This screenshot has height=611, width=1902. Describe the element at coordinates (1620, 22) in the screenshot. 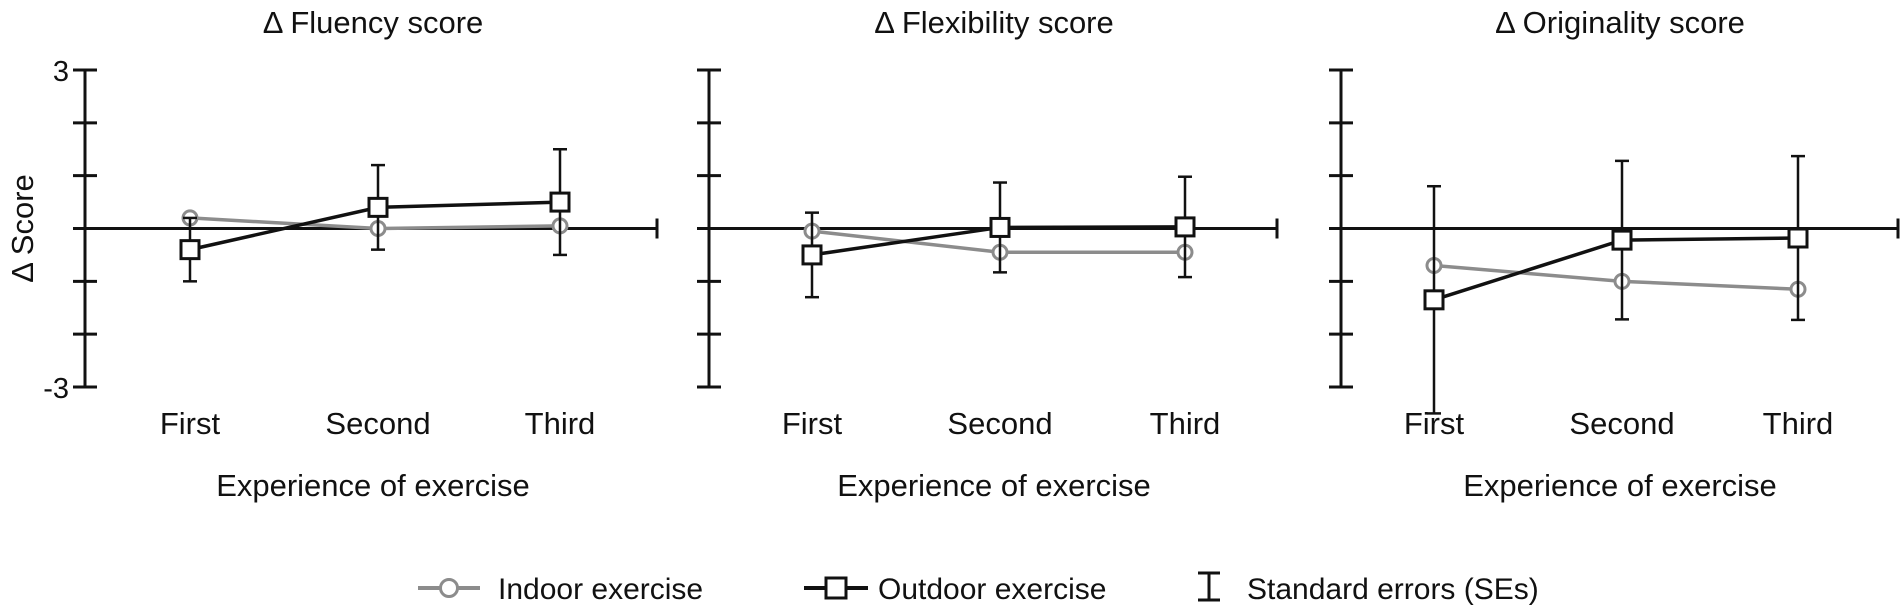

I see `chart-title: Δ Originality score` at that location.